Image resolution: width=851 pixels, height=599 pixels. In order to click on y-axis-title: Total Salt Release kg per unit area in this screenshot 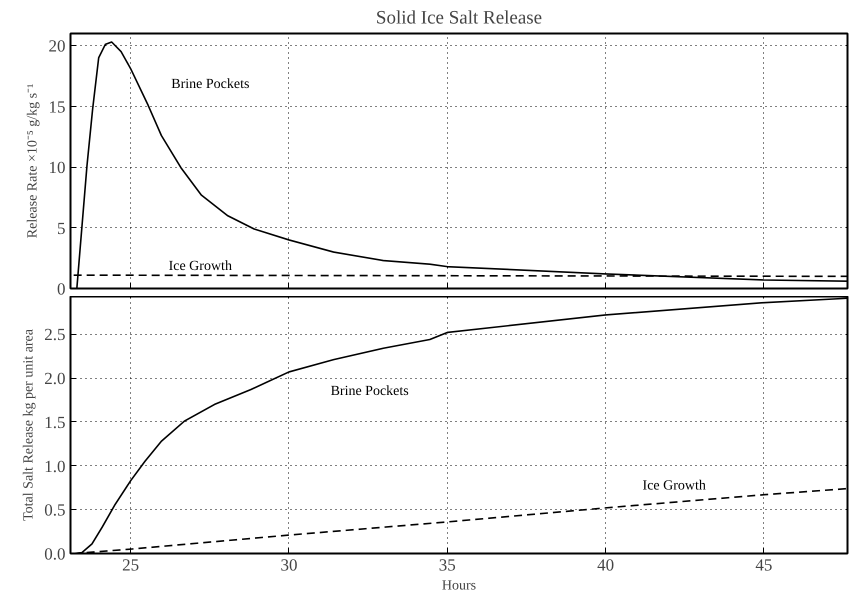, I will do `click(28, 424)`.